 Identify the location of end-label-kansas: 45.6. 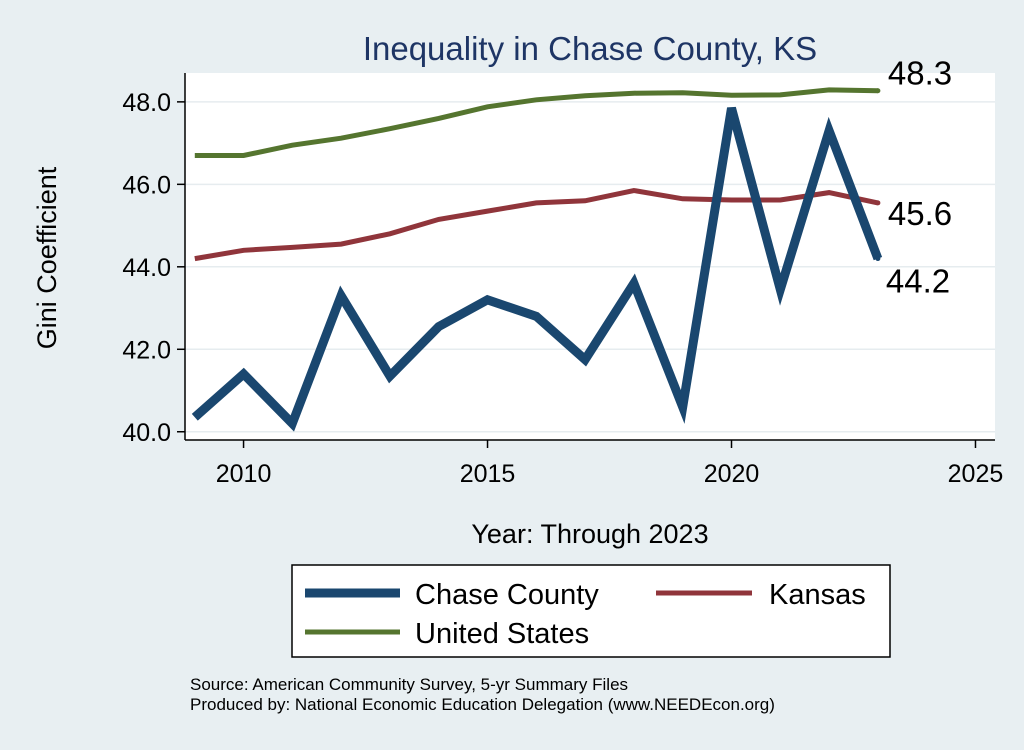
(920, 213).